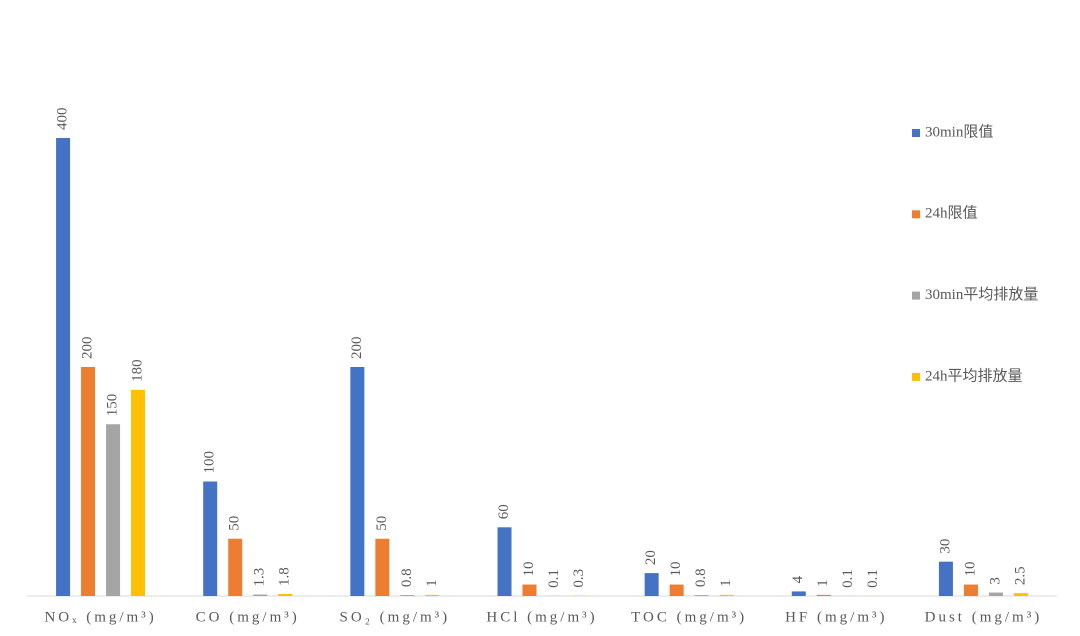 Image resolution: width=1080 pixels, height=636 pixels. What do you see at coordinates (541, 617) in the screenshot?
I see `x-tick-label: HCl (mg/m³)` at bounding box center [541, 617].